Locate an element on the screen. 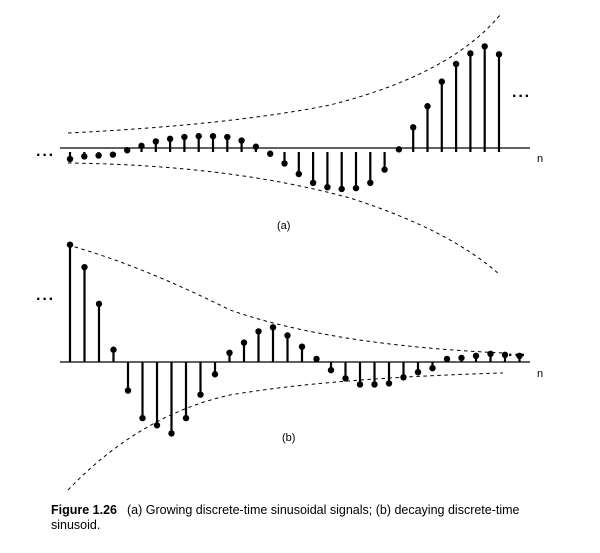 This screenshot has width=600, height=553. panel-b-upper-envelope is located at coordinates (285, 299).